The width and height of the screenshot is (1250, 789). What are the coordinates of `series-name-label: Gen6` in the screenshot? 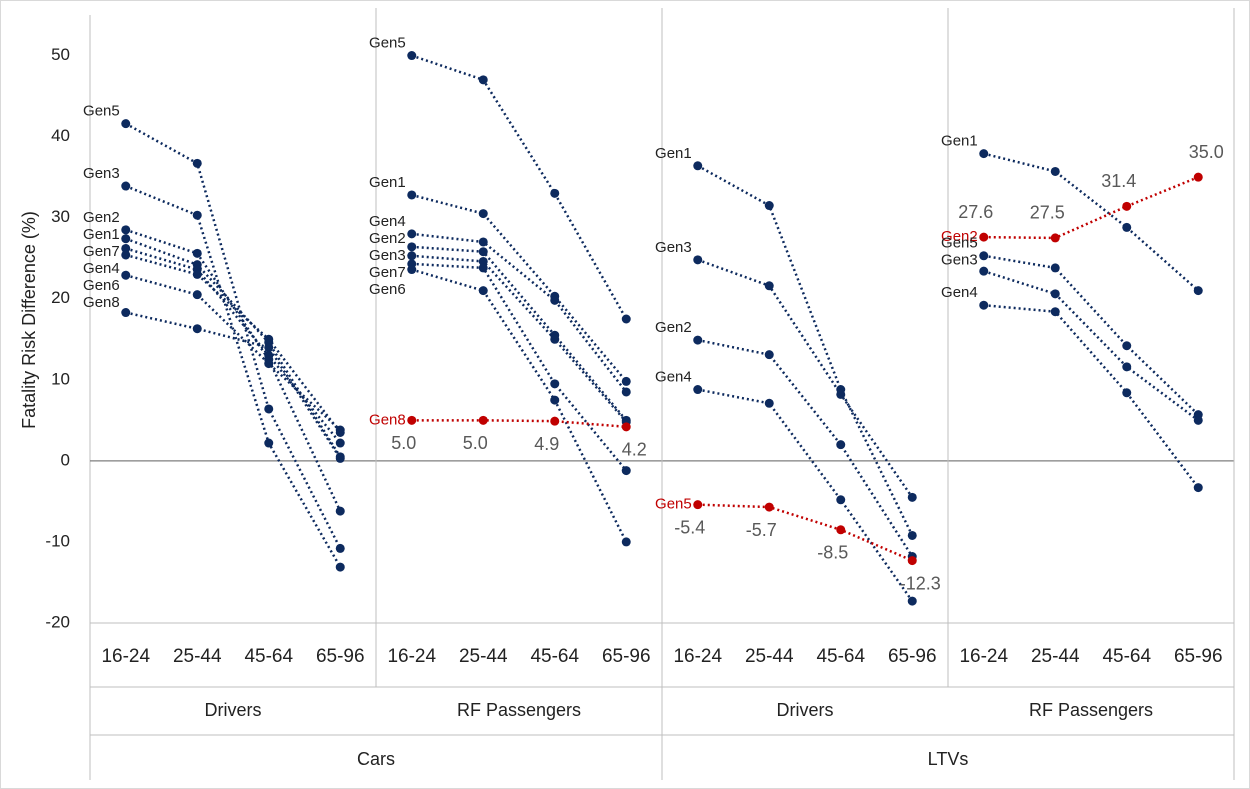 It's located at (387, 289).